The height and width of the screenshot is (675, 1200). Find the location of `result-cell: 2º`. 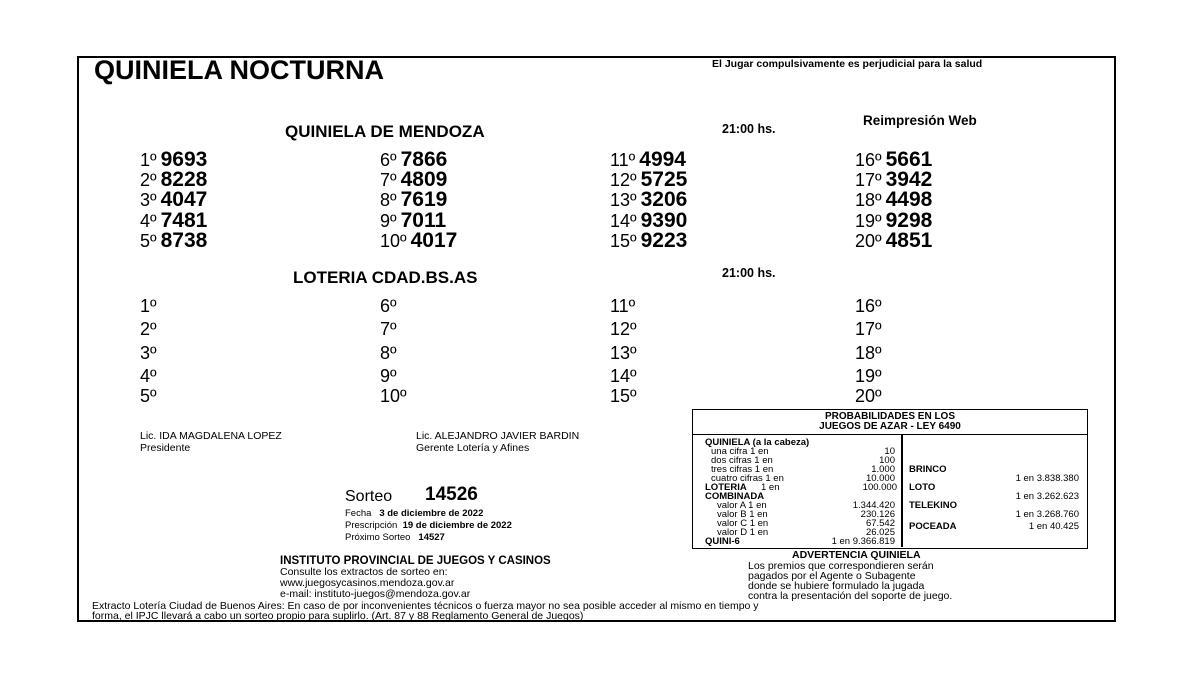

result-cell: 2º is located at coordinates (150, 329).